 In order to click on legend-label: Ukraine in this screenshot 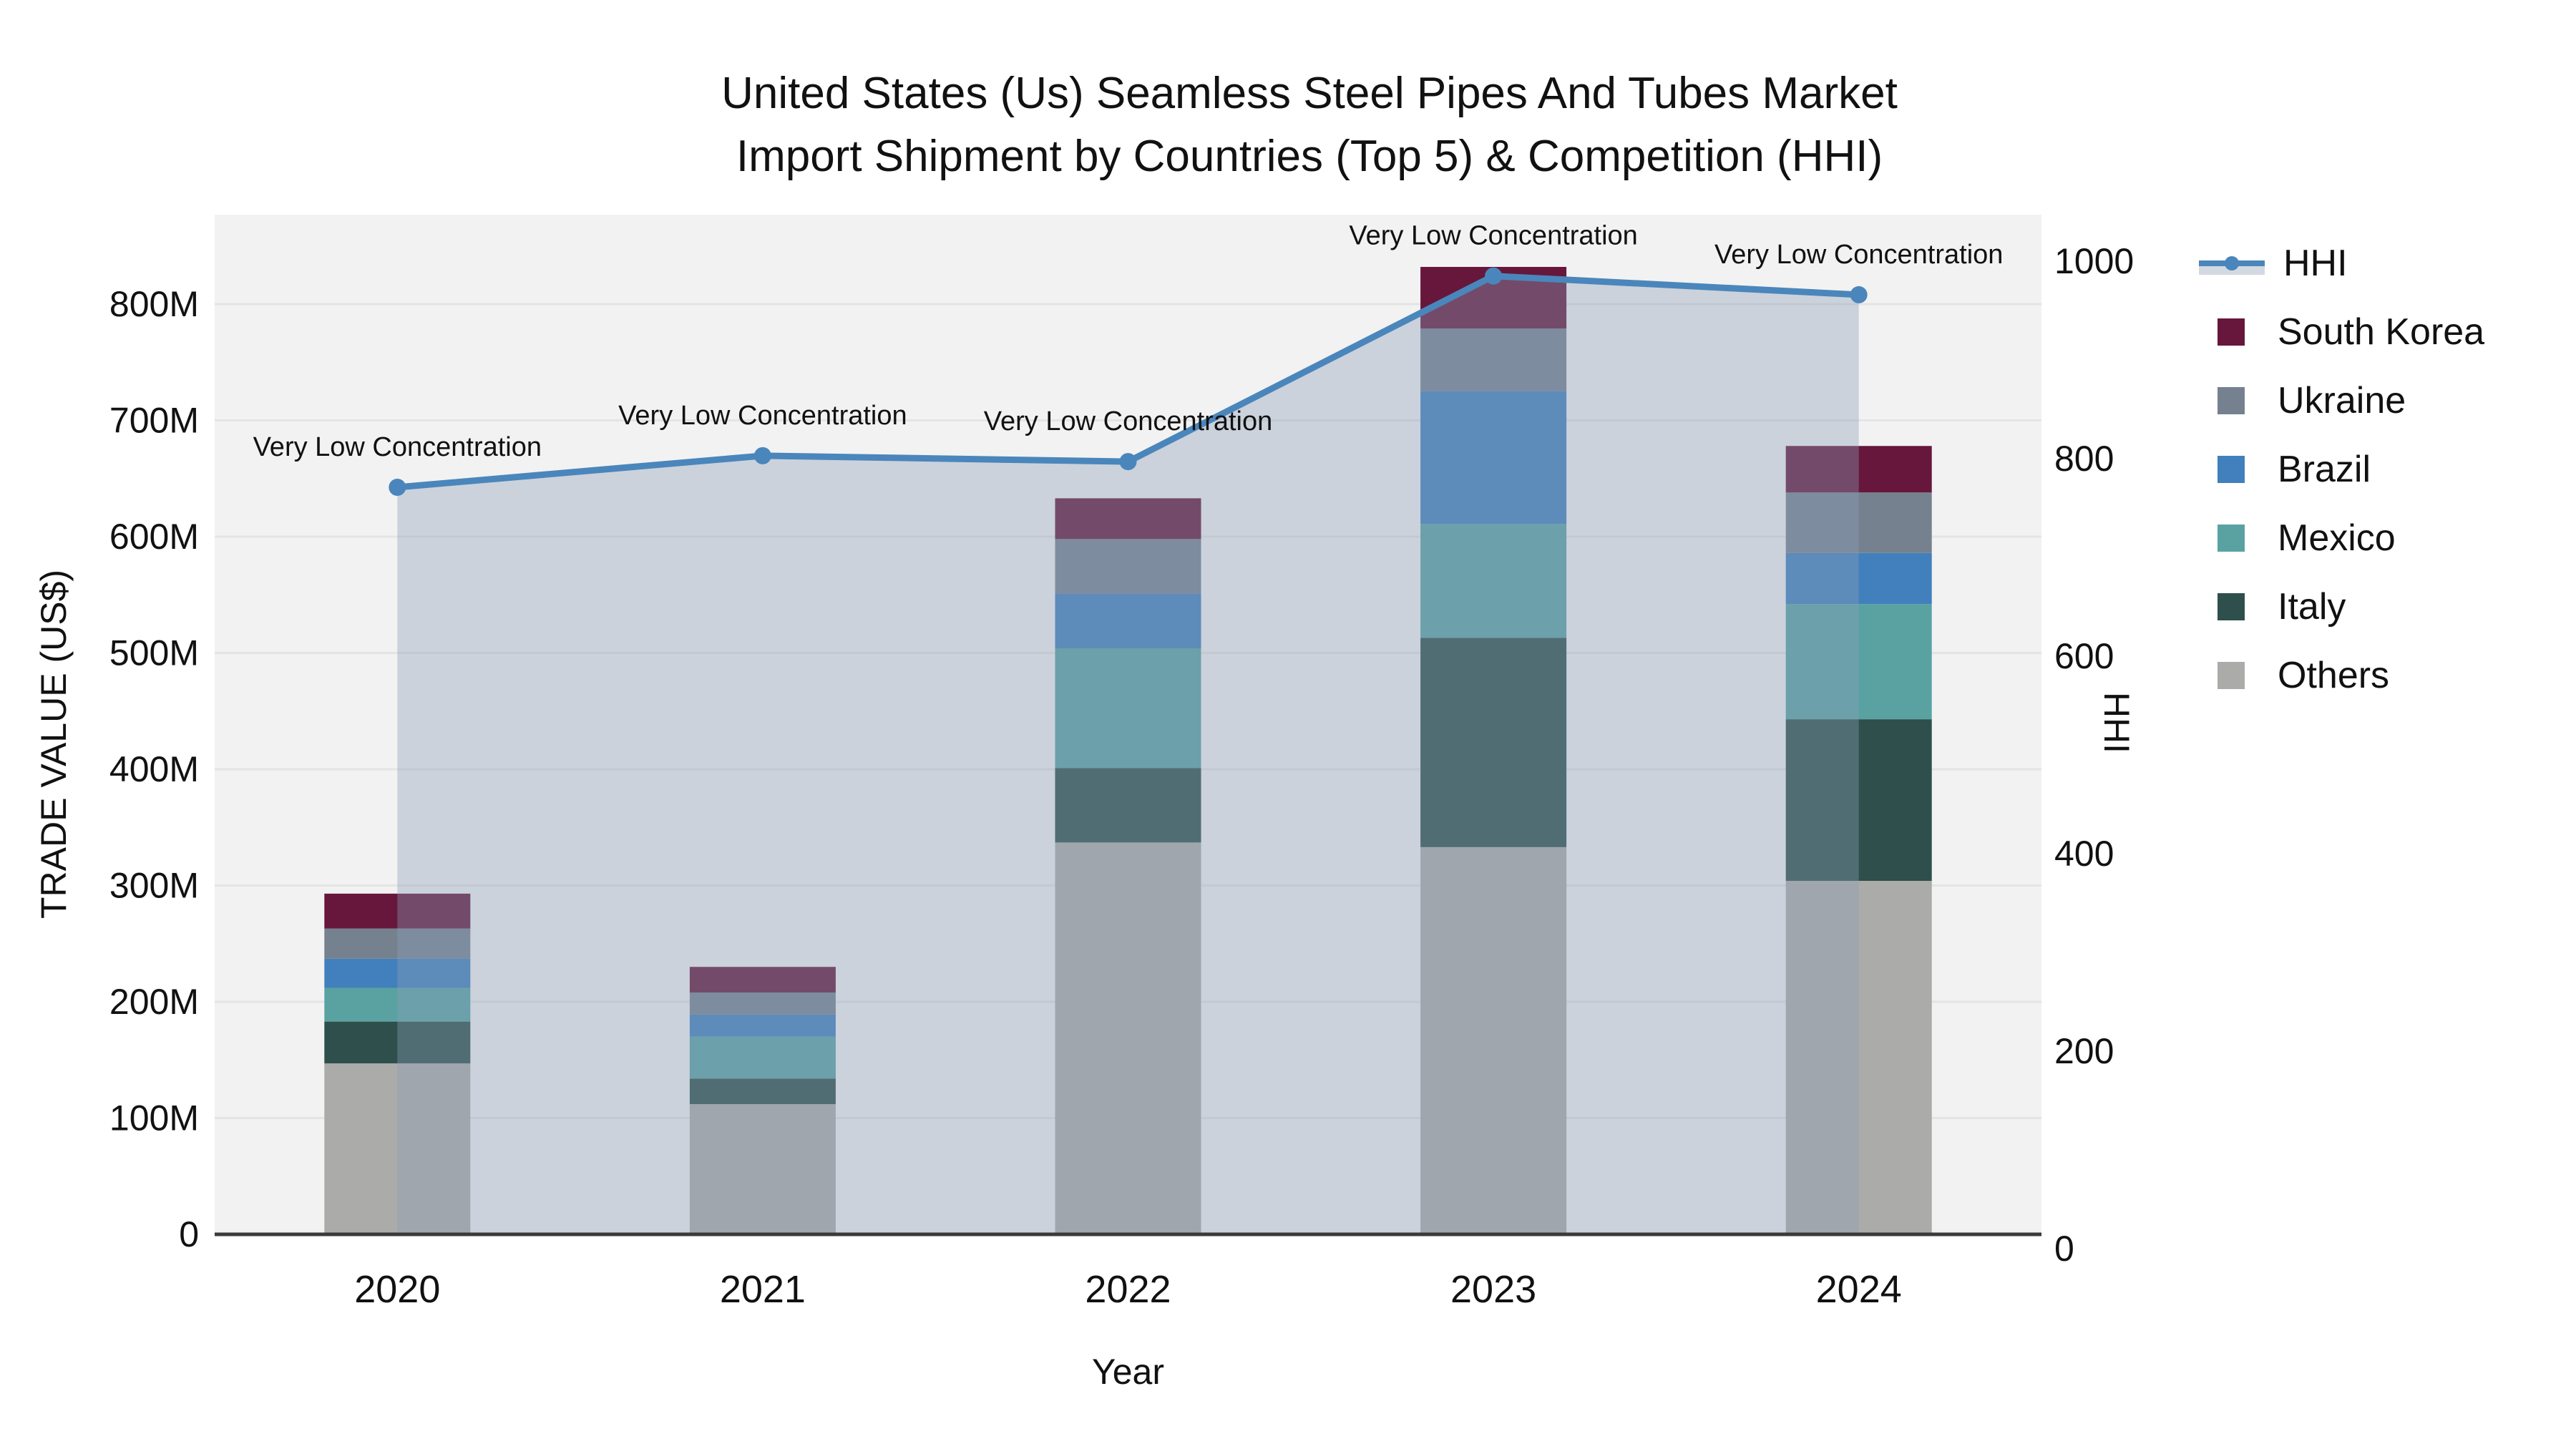, I will do `click(2342, 400)`.